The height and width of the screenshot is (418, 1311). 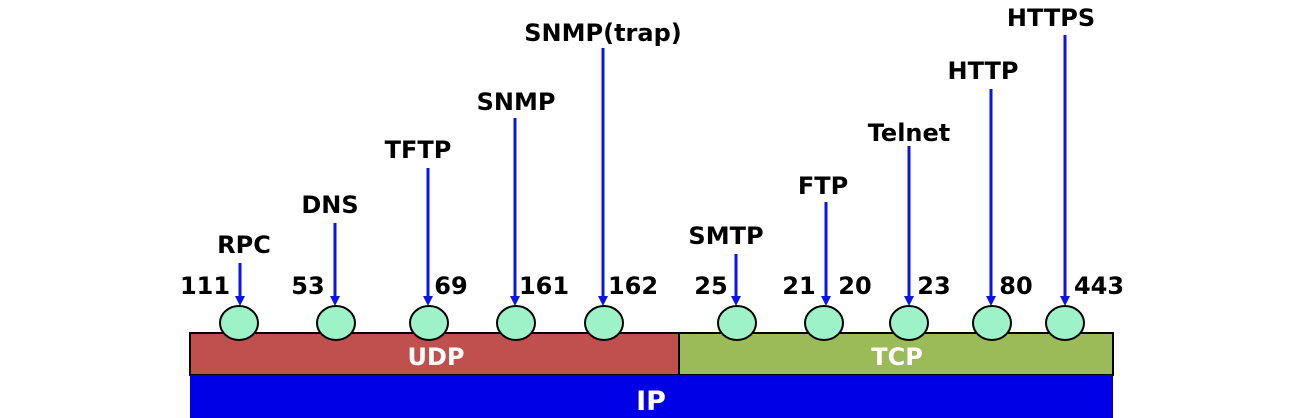 I want to click on udp-layer-label: UDP, so click(x=436, y=357).